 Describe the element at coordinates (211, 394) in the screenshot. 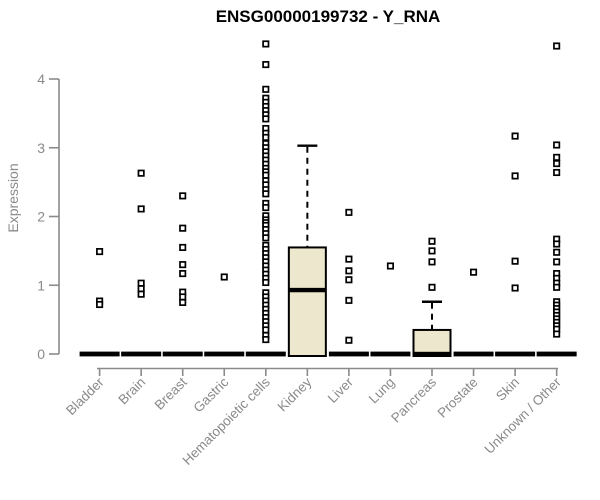

I see `x-tick-label: Gastric` at that location.